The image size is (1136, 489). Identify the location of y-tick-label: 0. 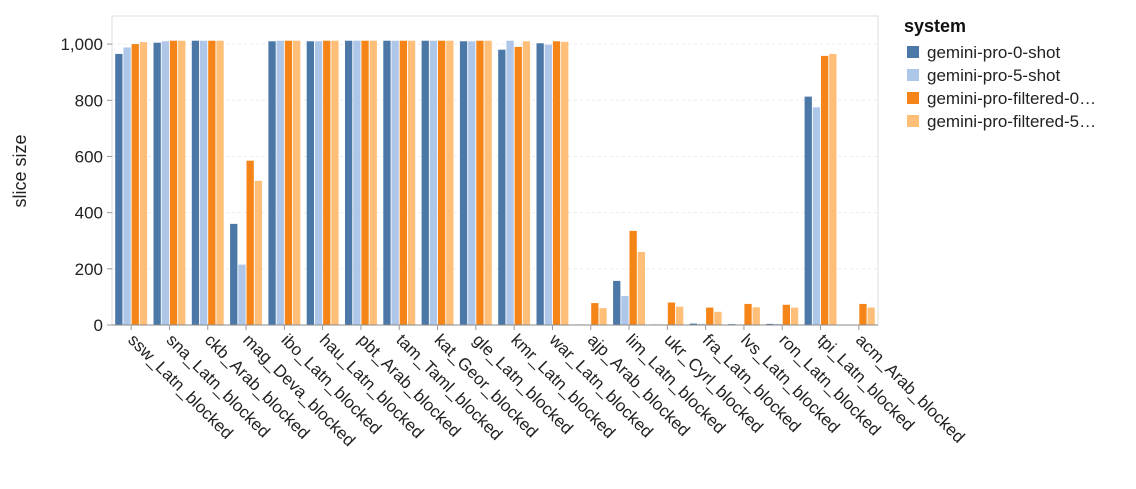
(98, 325).